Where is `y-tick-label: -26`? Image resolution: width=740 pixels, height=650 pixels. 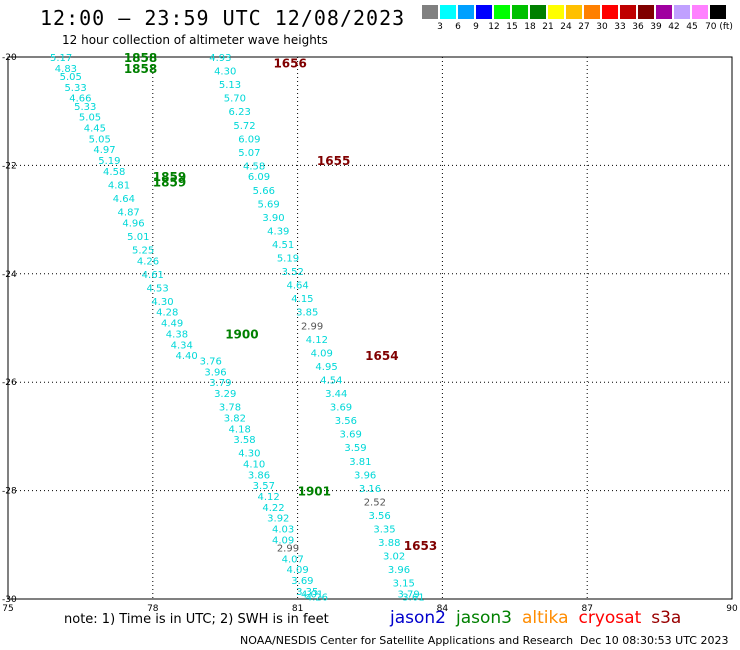 y-tick-label: -26 is located at coordinates (9, 383).